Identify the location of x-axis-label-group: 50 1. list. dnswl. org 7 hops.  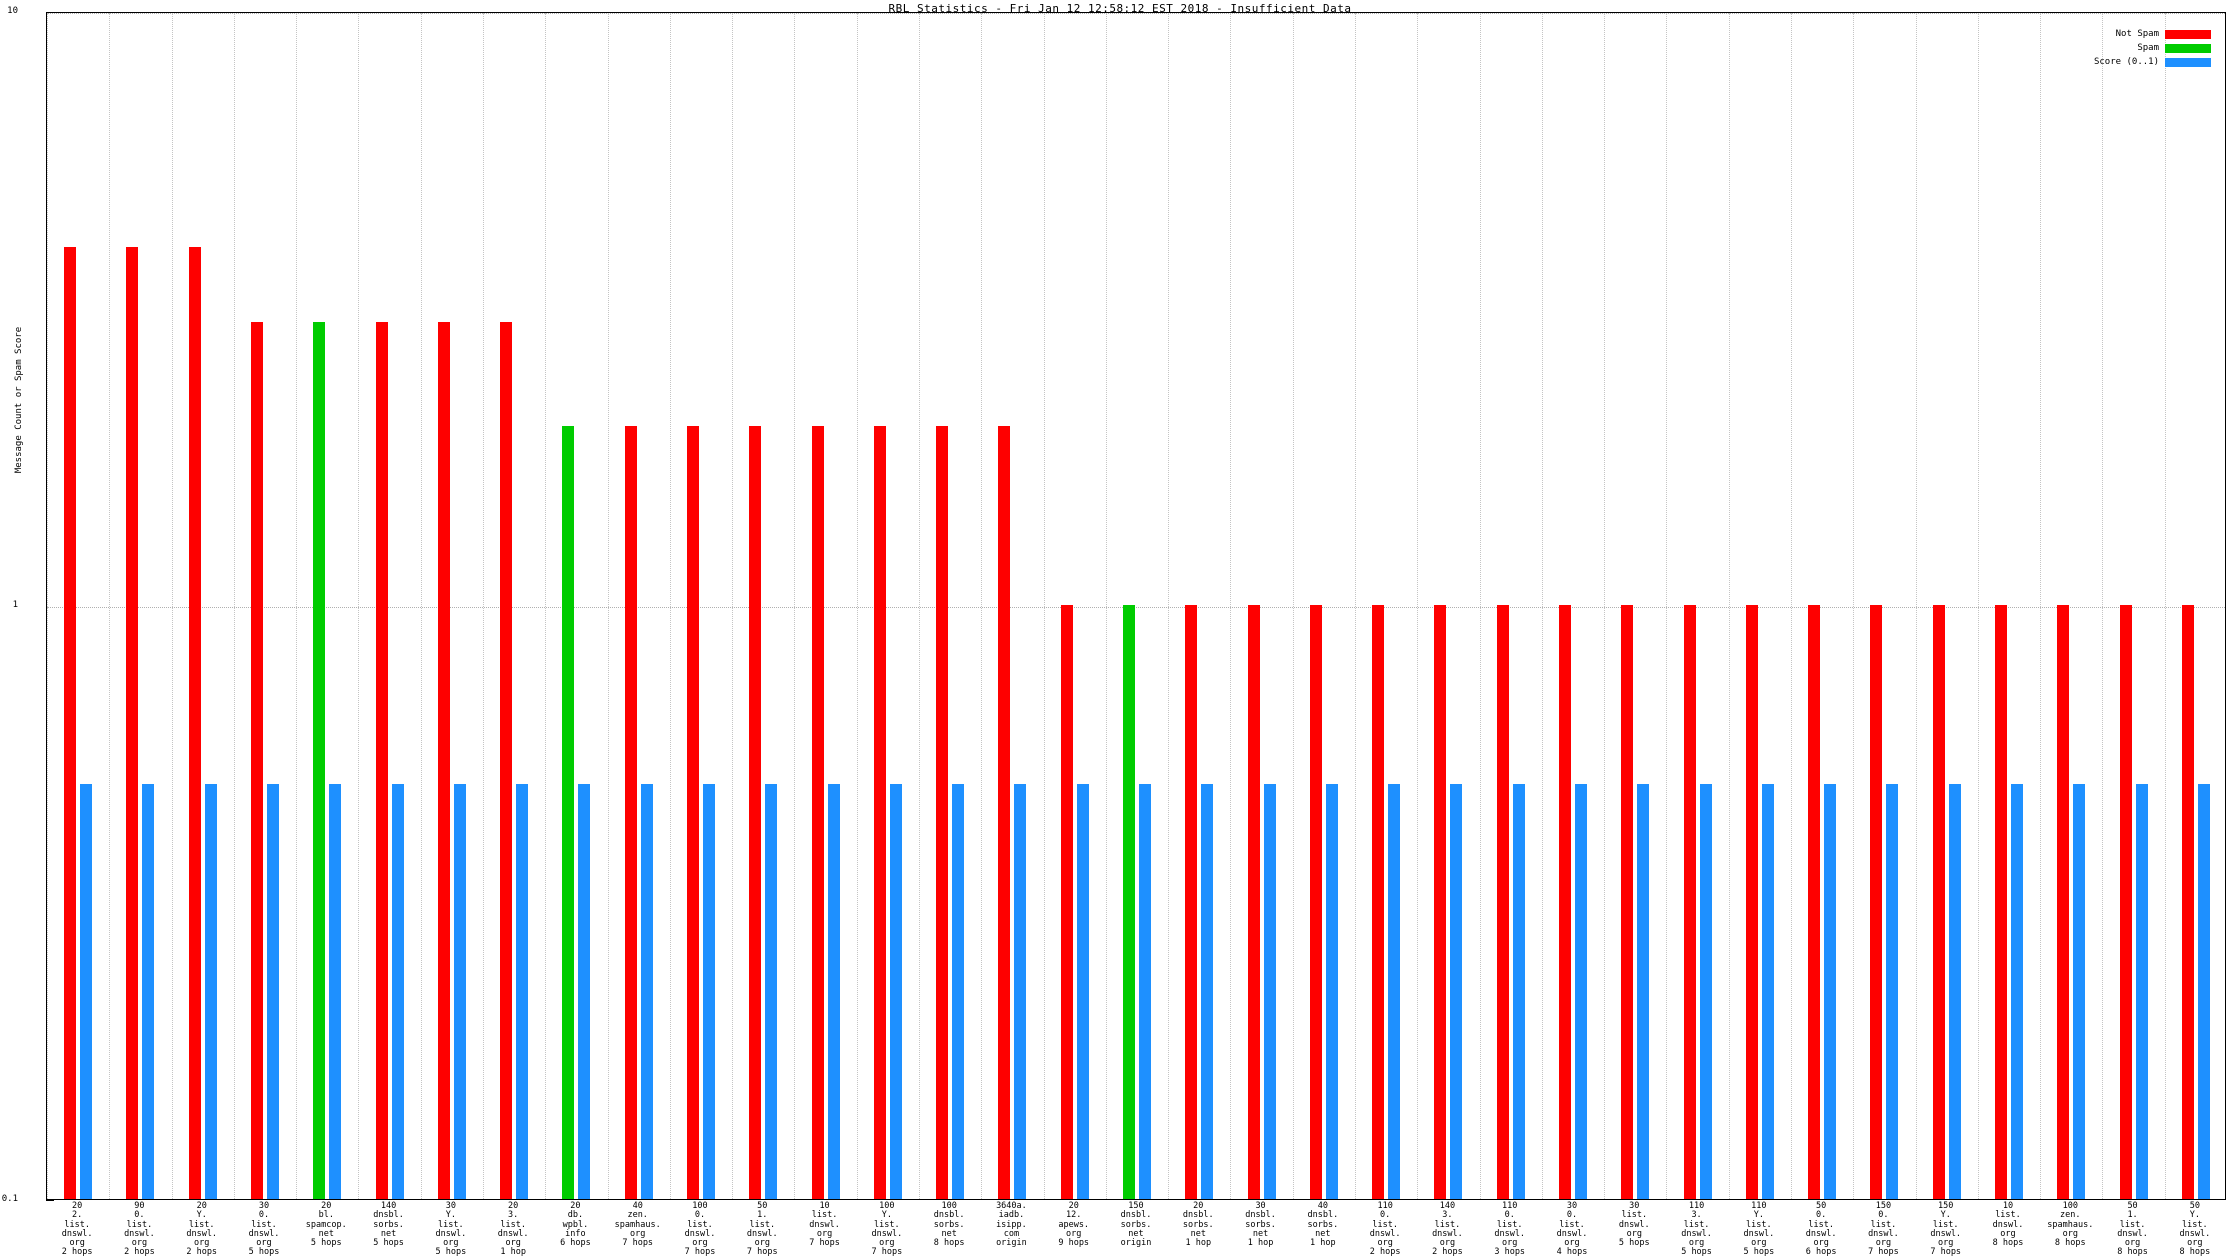
(762, 1229).